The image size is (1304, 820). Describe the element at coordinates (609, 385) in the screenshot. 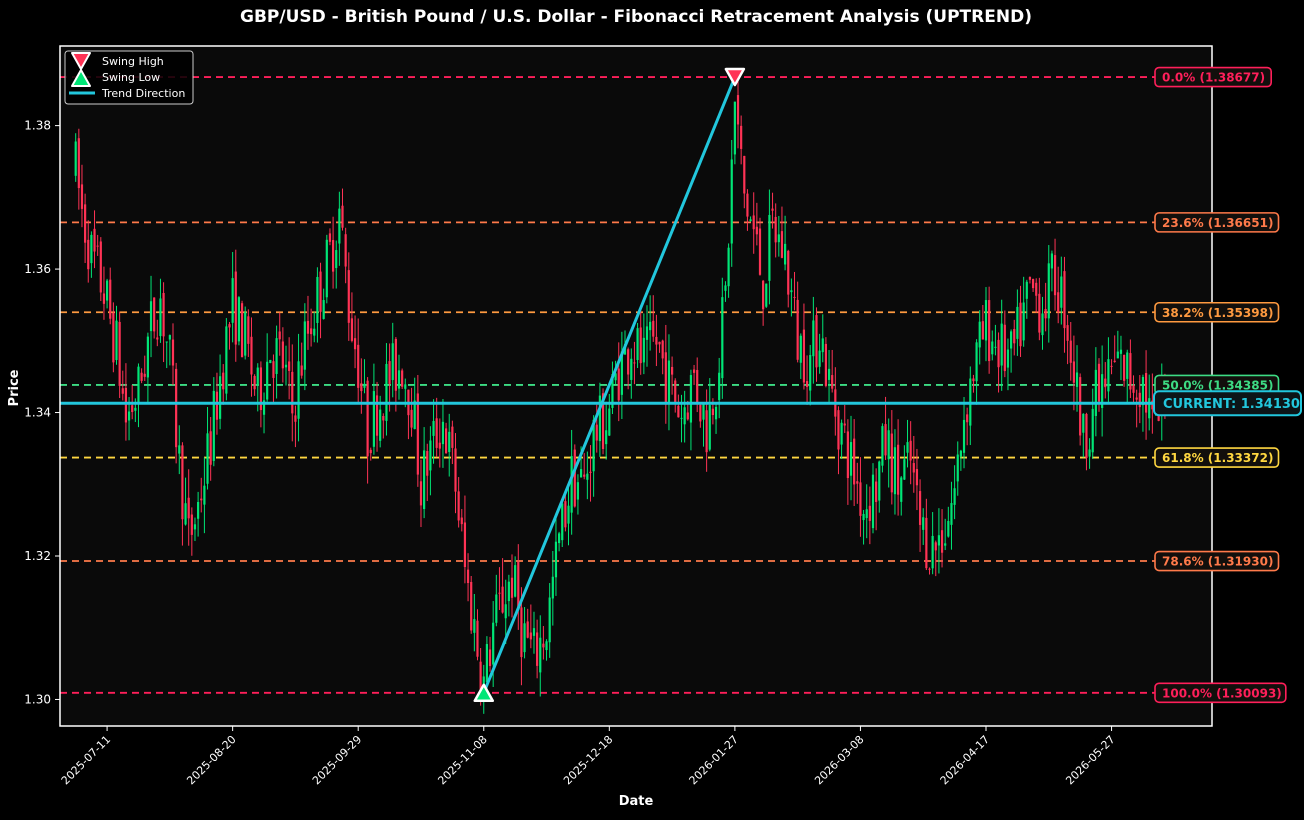

I see `trend-direction-line` at that location.